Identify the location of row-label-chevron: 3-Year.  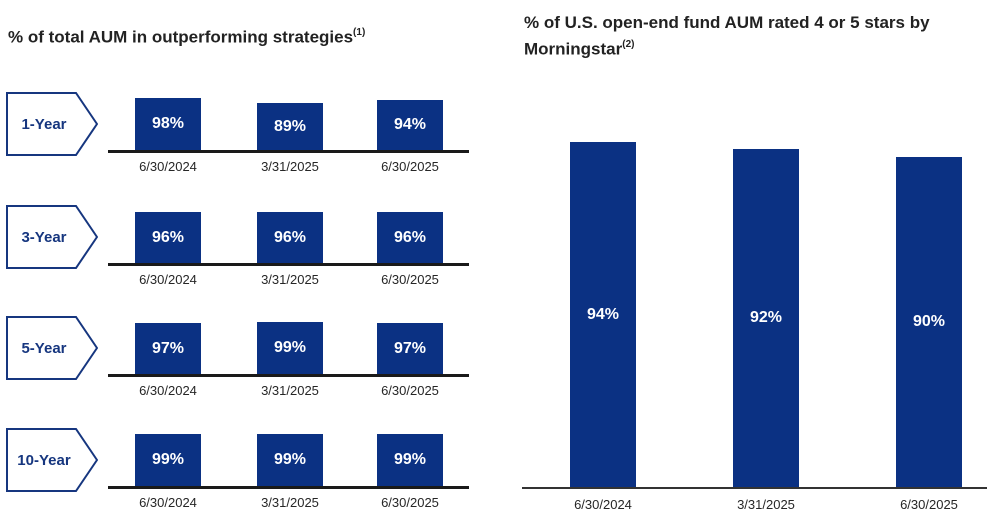
(52, 237).